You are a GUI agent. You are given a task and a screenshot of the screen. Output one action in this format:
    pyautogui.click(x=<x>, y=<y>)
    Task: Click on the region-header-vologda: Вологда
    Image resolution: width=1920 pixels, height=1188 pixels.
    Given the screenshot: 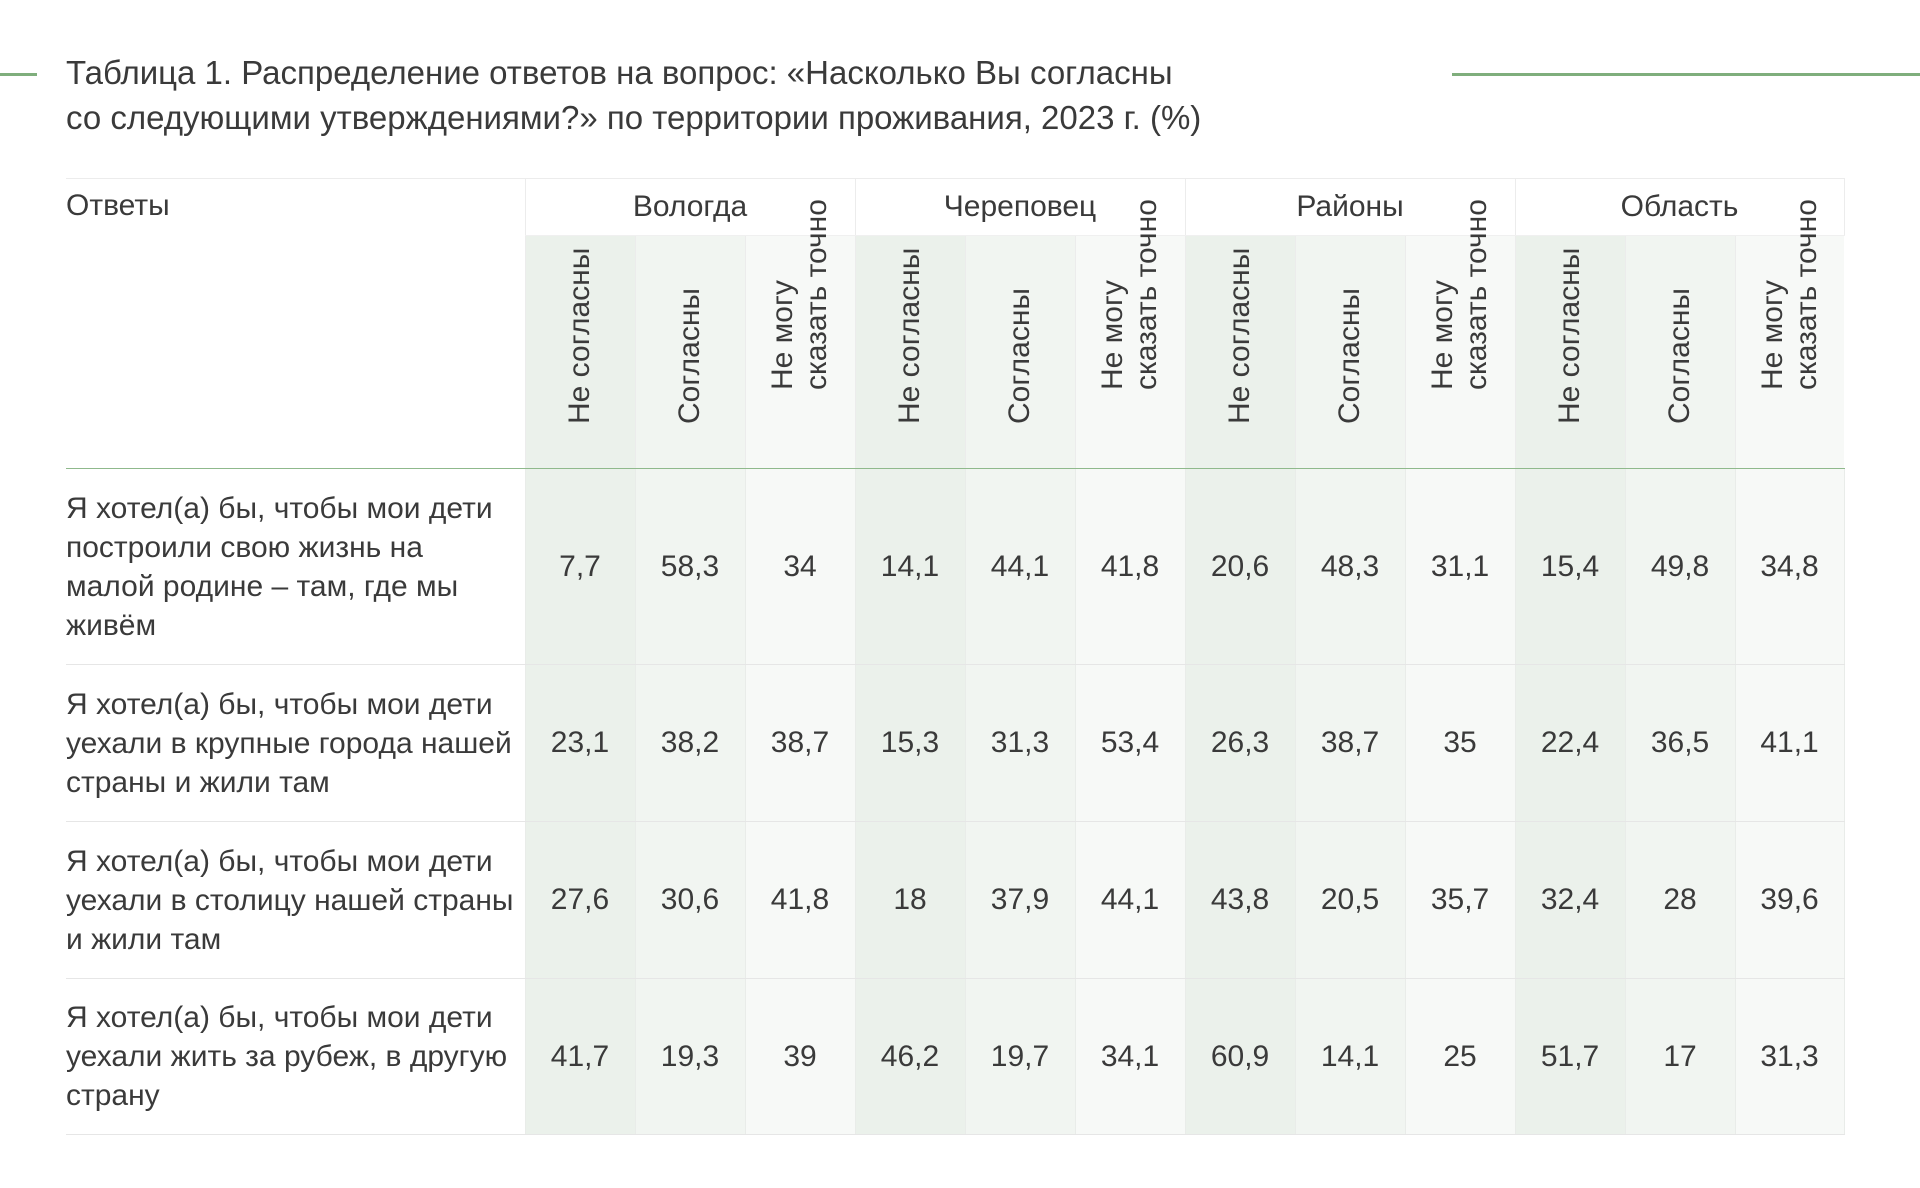 What is the action you would take?
    pyautogui.click(x=690, y=207)
    